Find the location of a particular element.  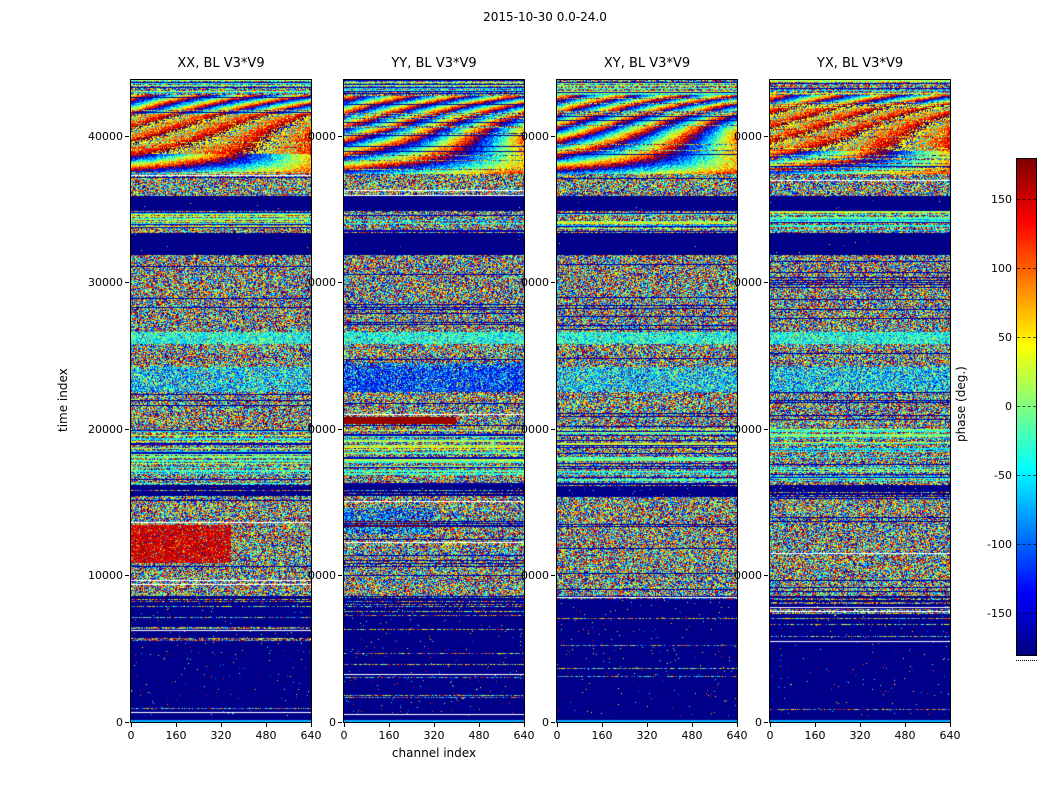

heatmap-XY is located at coordinates (647, 401).